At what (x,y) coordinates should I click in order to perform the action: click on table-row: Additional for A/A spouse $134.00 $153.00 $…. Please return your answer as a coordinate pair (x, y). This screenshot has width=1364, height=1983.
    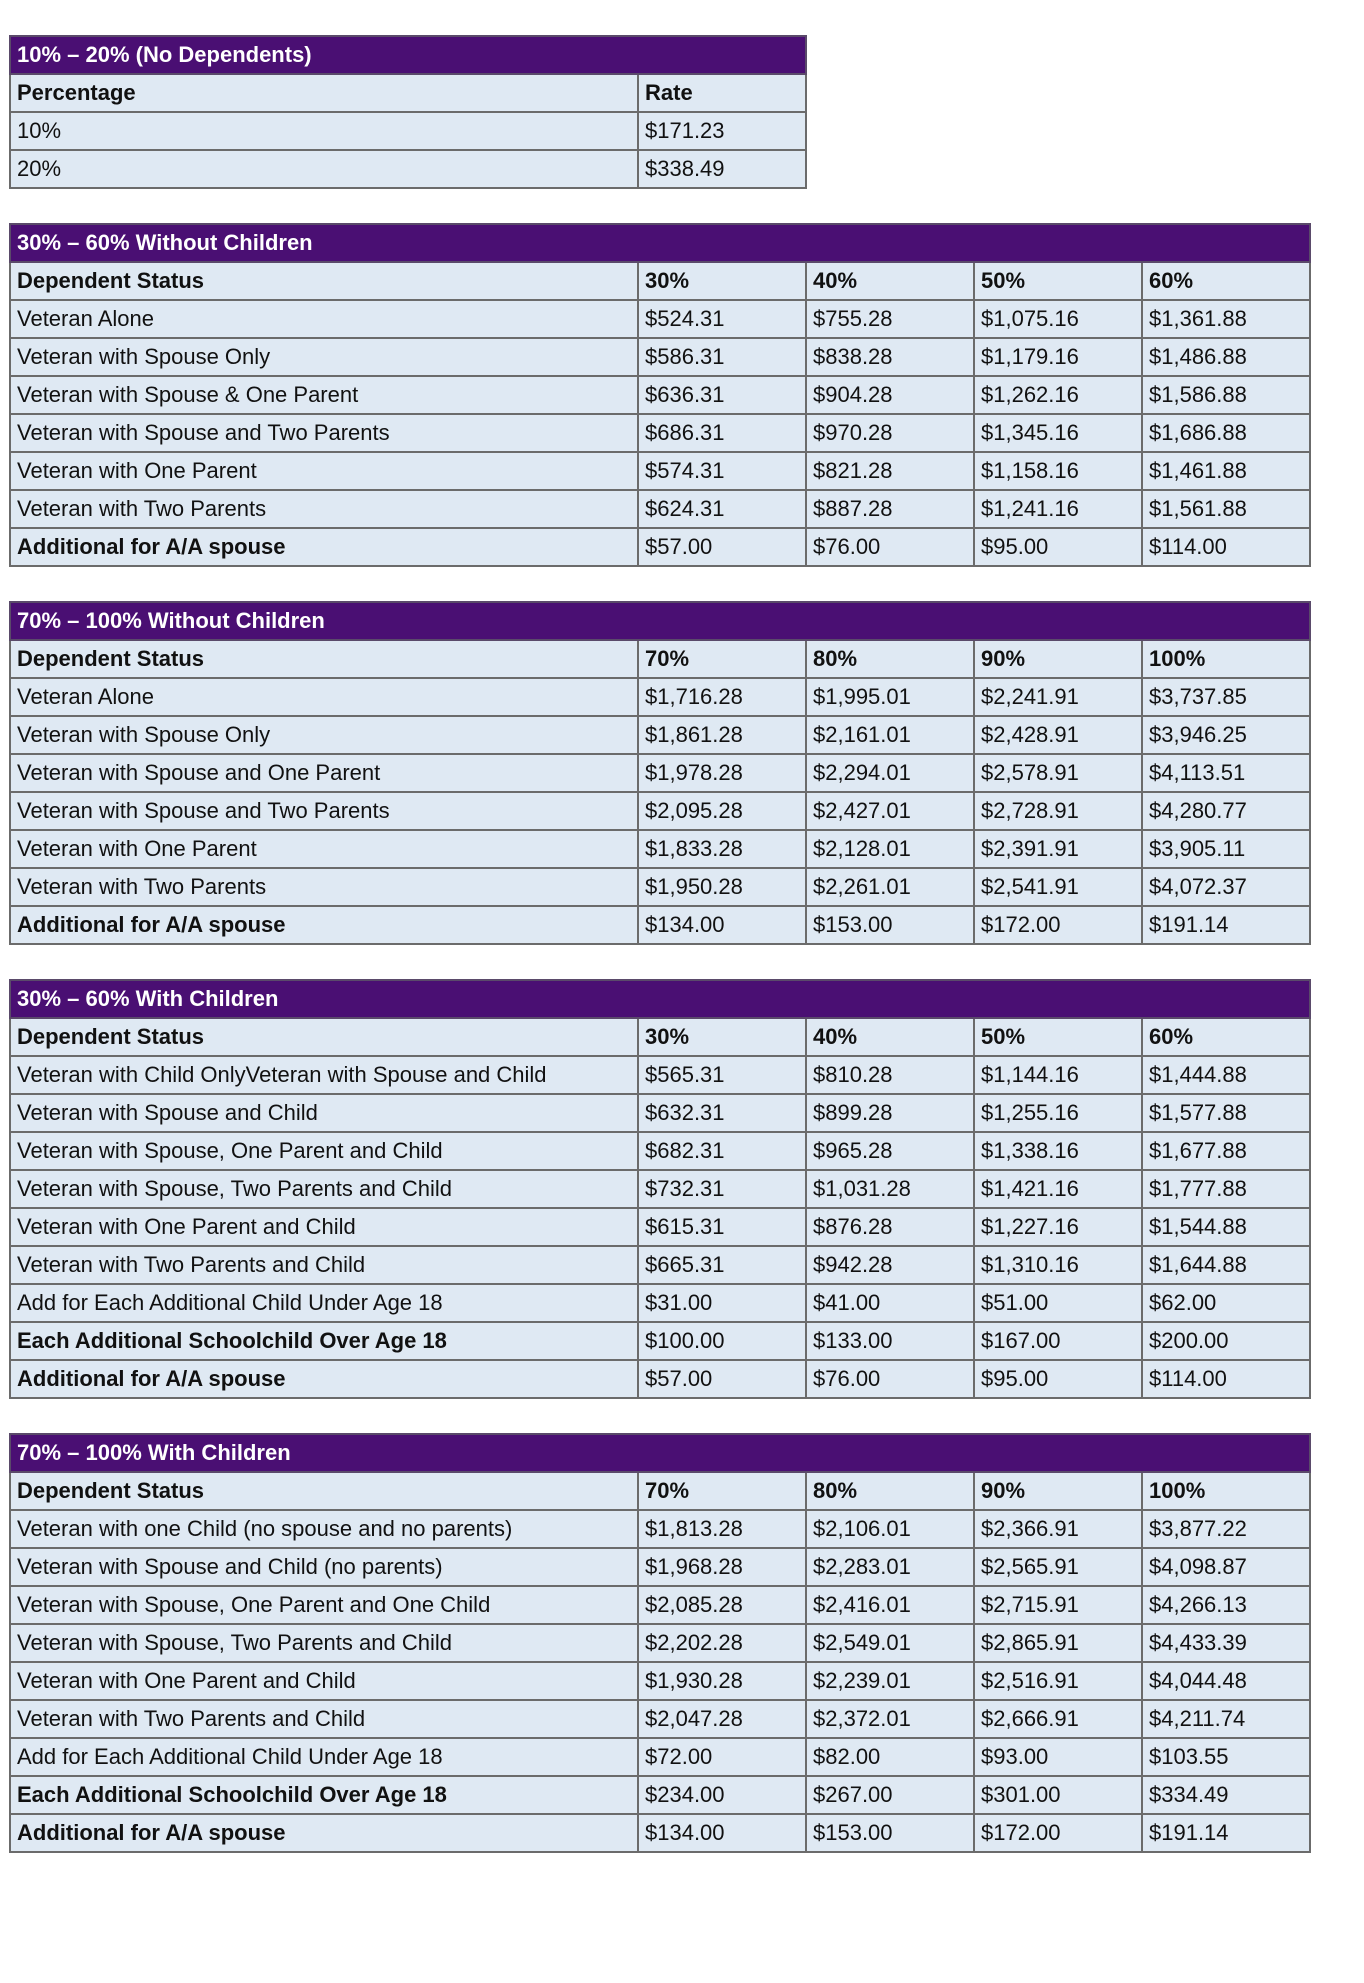
    Looking at the image, I should click on (660, 925).